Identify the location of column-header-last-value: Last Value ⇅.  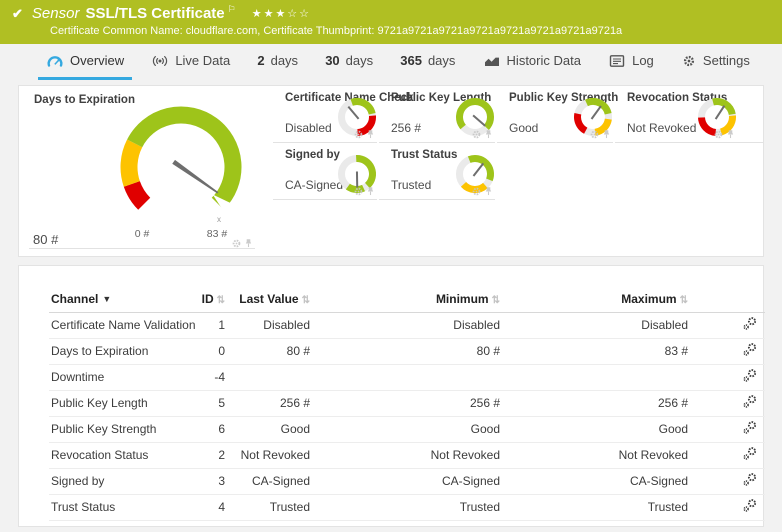
(269, 299).